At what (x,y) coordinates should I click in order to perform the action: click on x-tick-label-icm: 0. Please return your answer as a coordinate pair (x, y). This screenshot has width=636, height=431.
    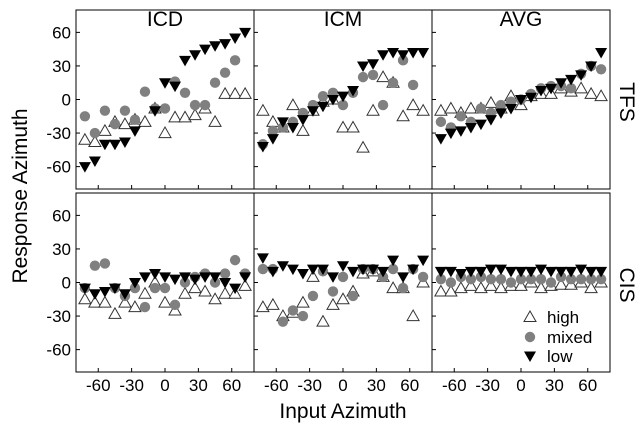
    Looking at the image, I should click on (342, 385).